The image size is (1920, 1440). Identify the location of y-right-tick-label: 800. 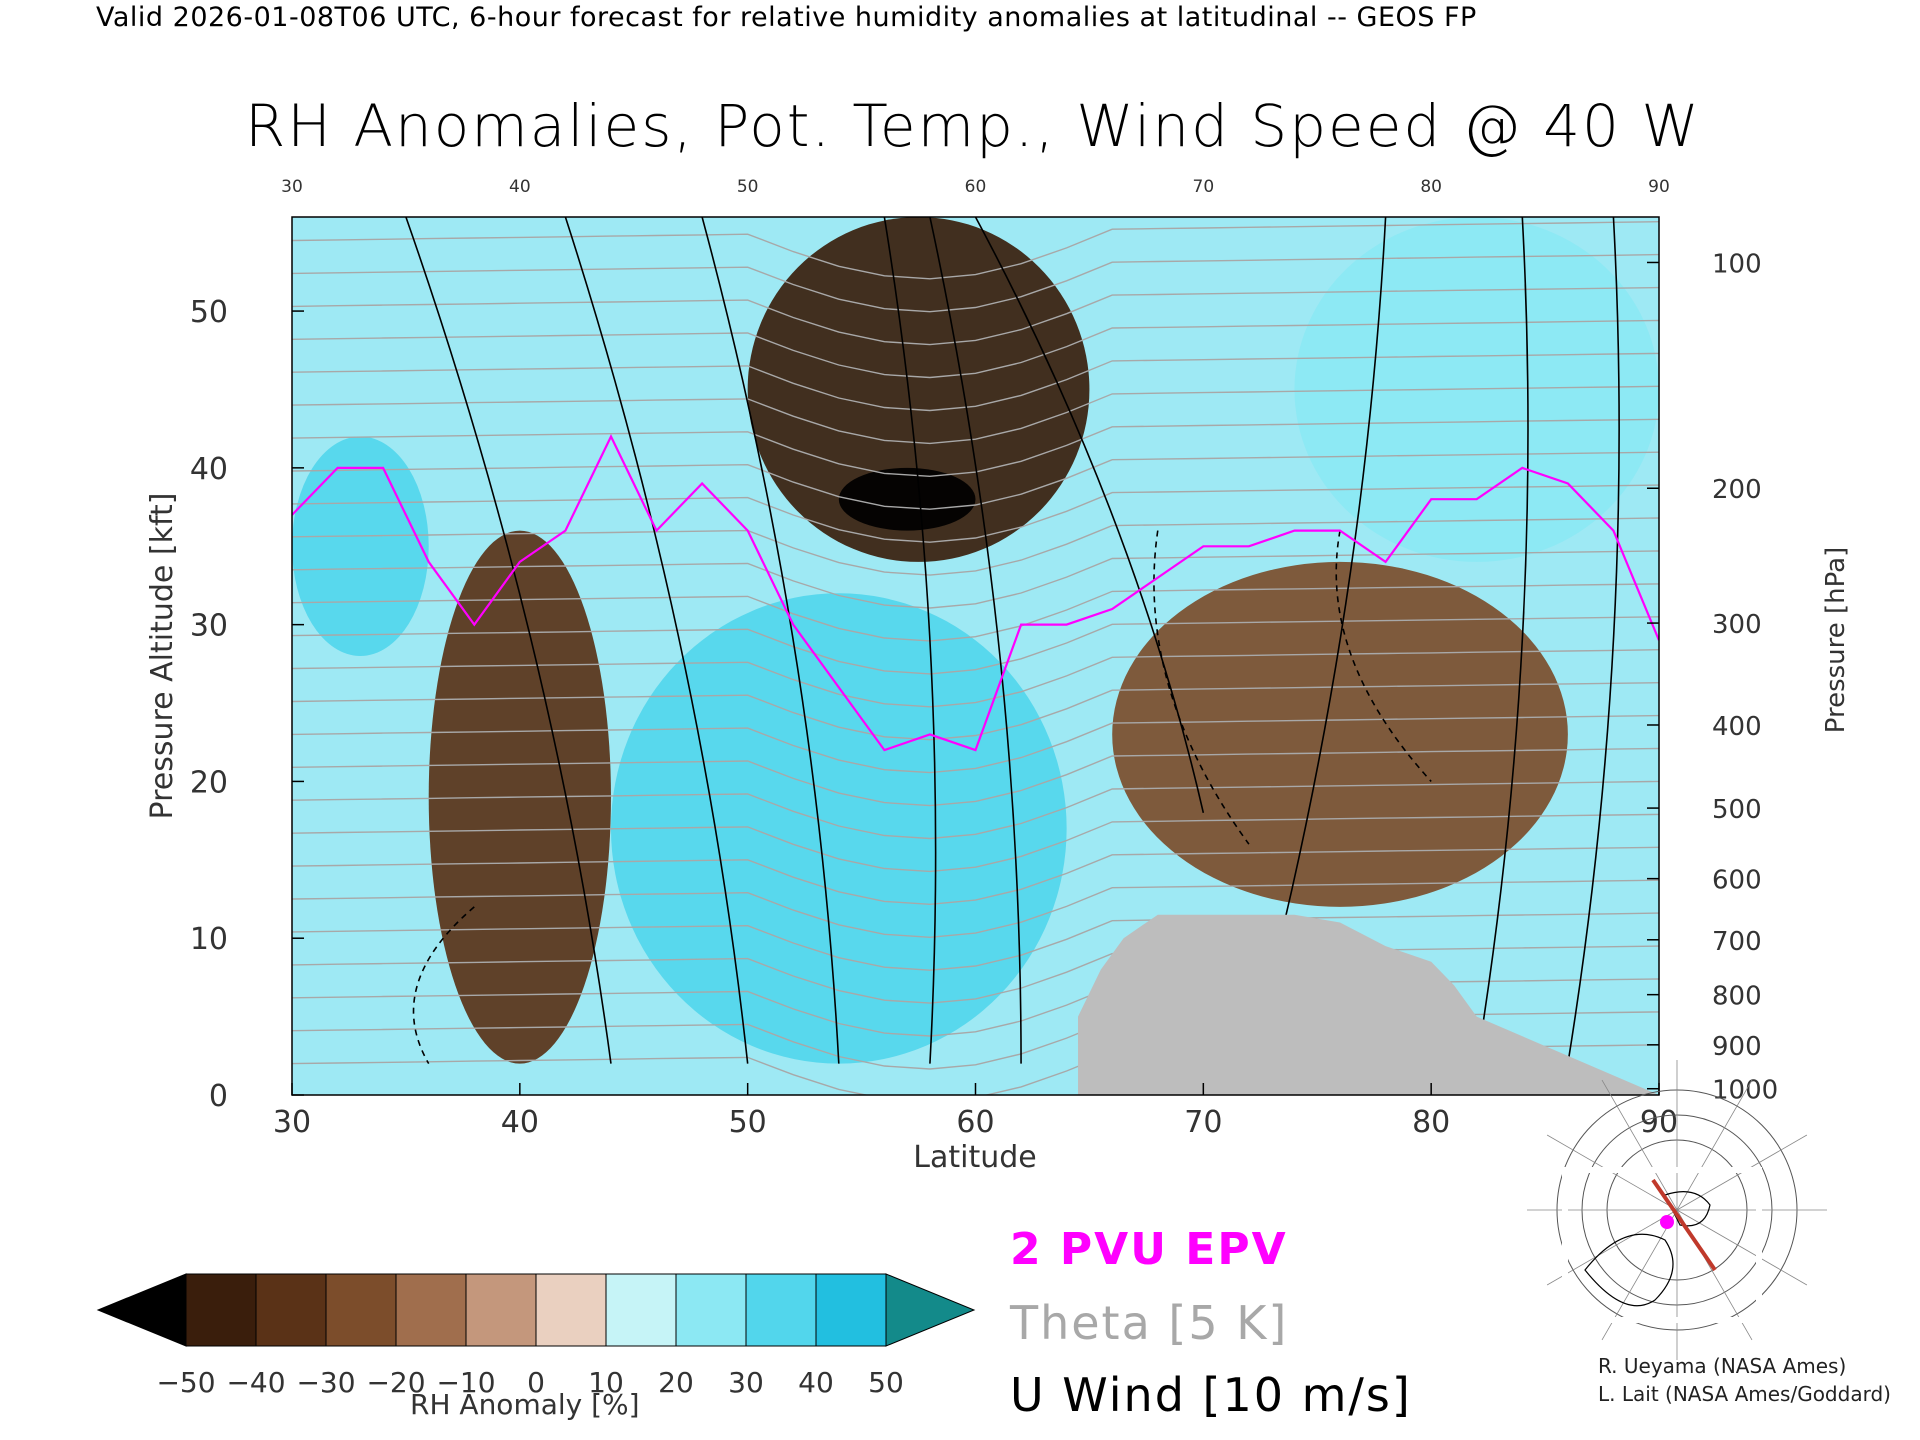
(1737, 997).